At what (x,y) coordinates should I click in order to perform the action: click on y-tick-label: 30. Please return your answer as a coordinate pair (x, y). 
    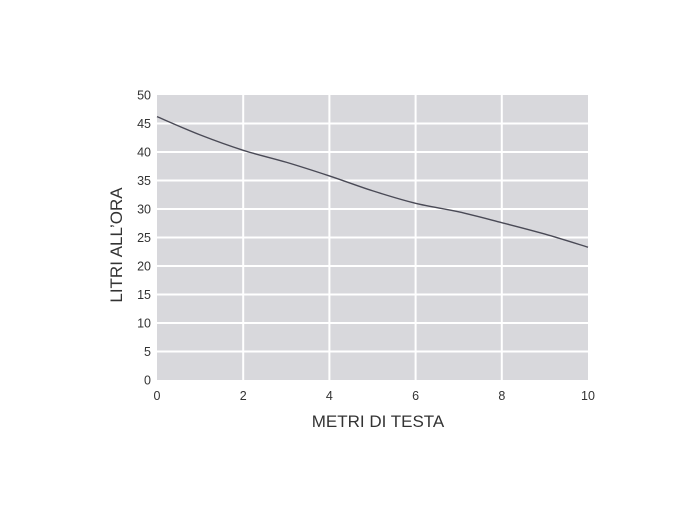
    Looking at the image, I should click on (144, 210).